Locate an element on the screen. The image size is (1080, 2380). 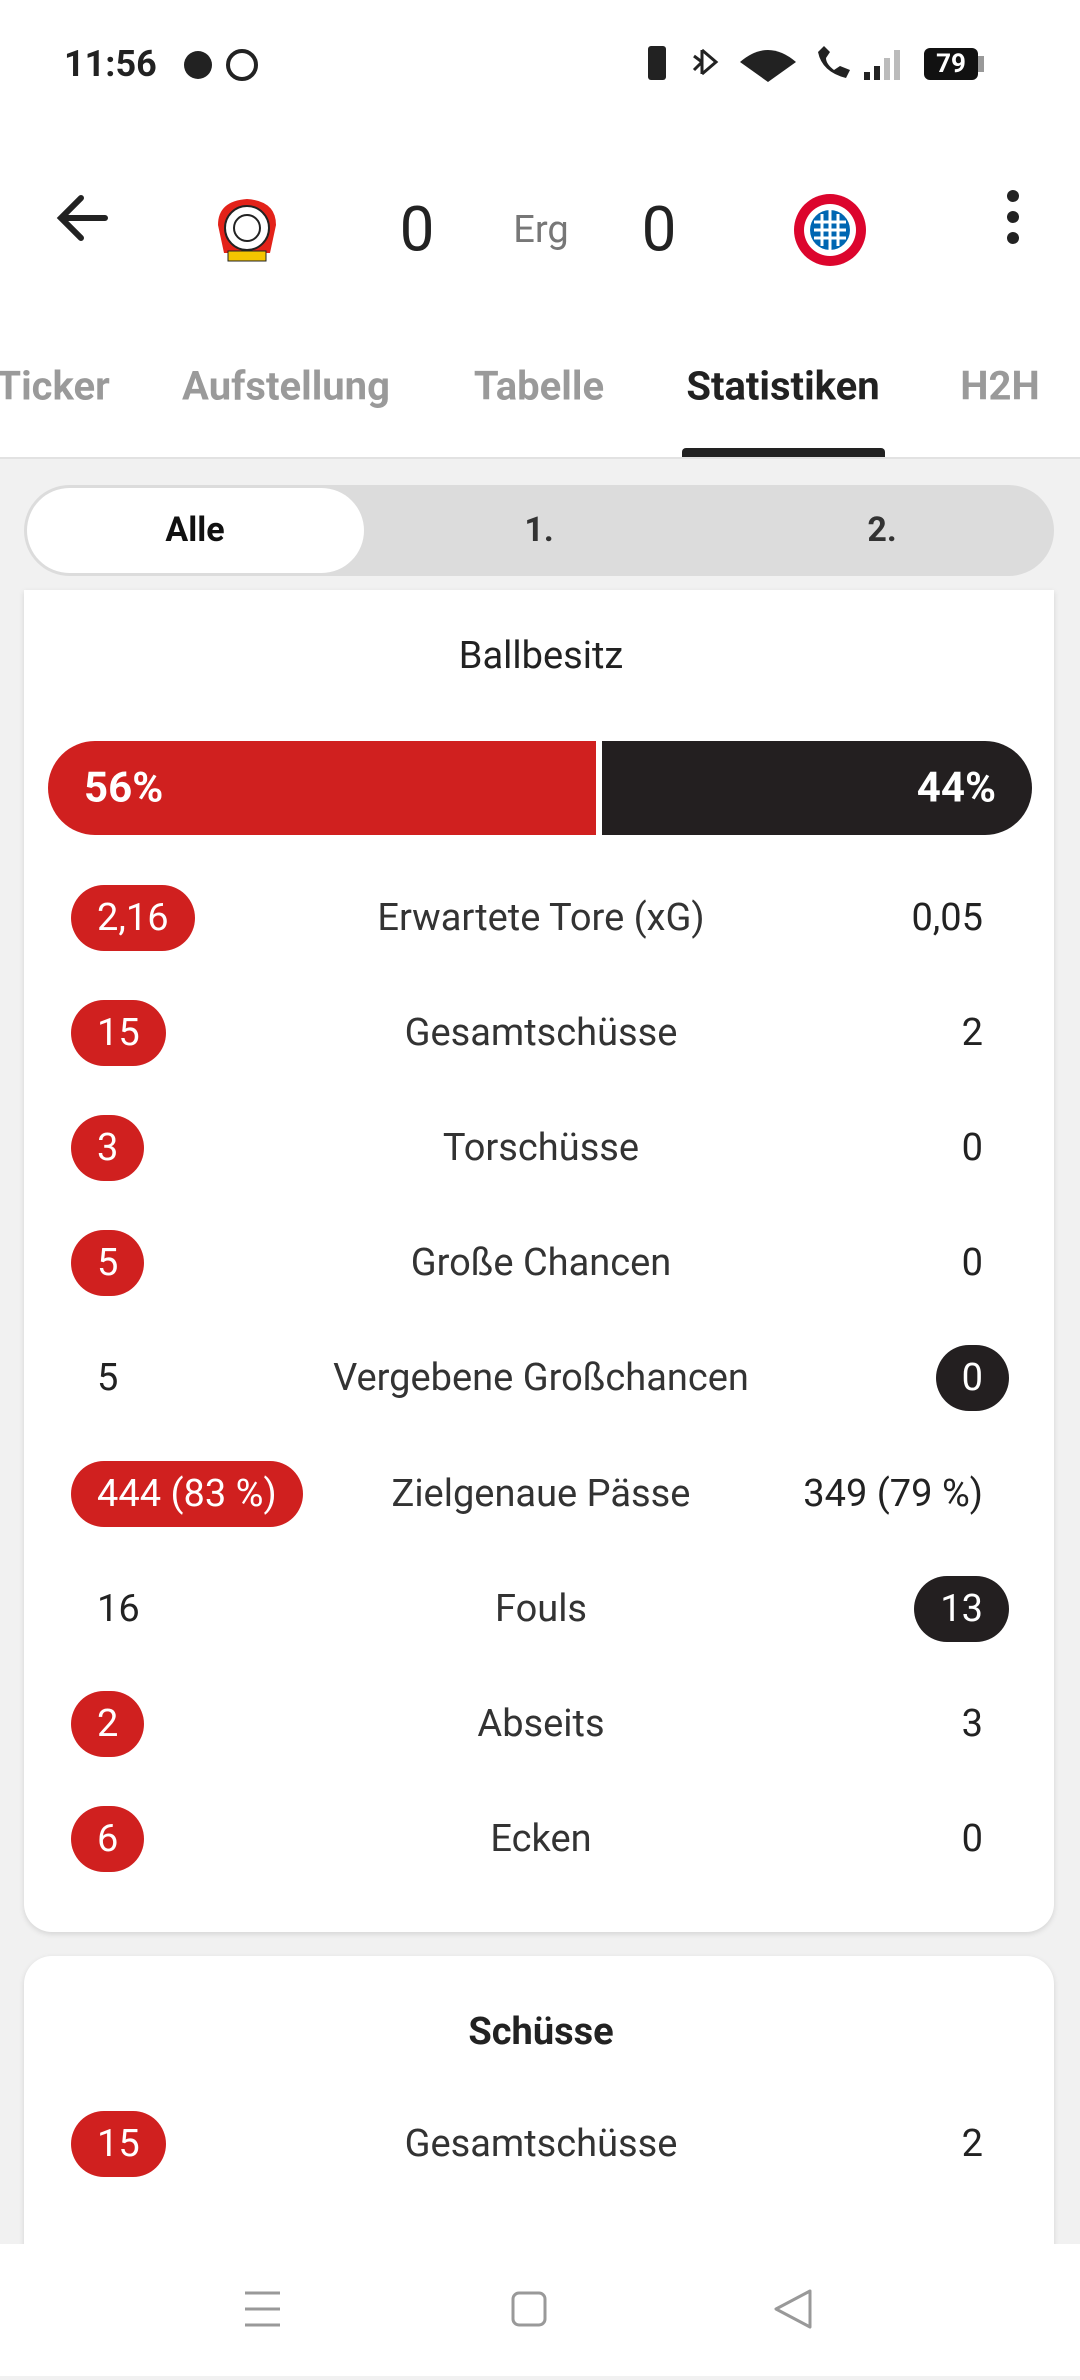
home-value: 3 is located at coordinates (108, 1148).